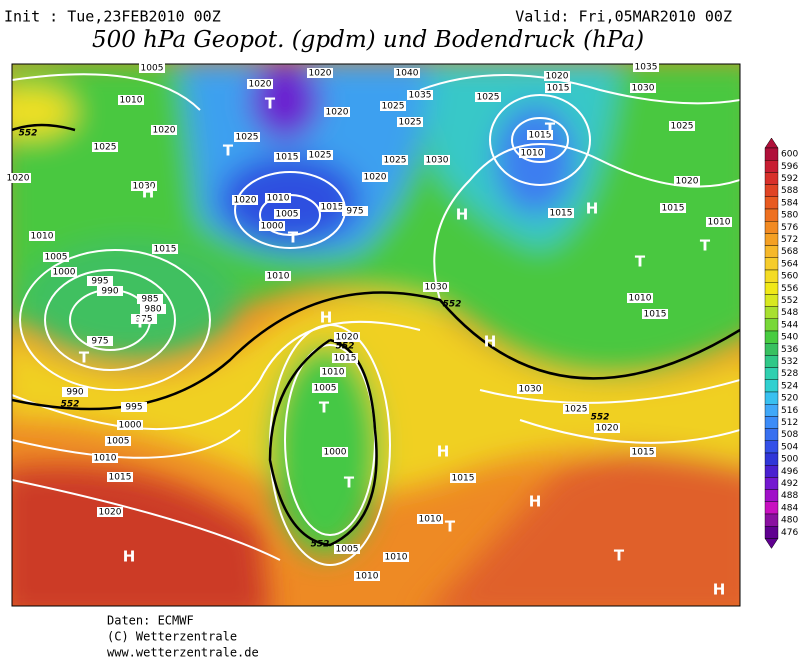 The width and height of the screenshot is (812, 671). What do you see at coordinates (789, 508) in the screenshot?
I see `colorbar-label: 484` at bounding box center [789, 508].